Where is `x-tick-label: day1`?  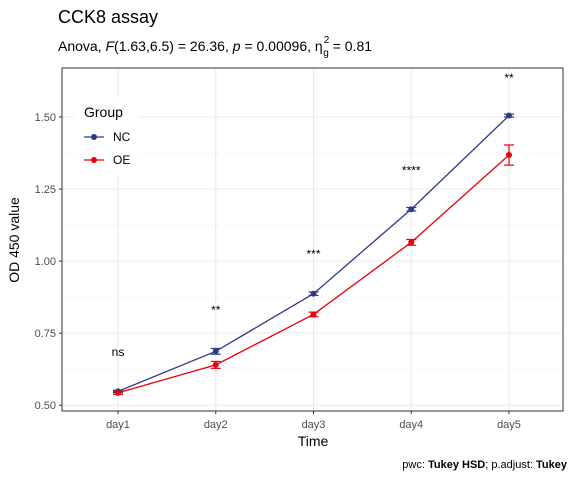 x-tick-label: day1 is located at coordinates (118, 425).